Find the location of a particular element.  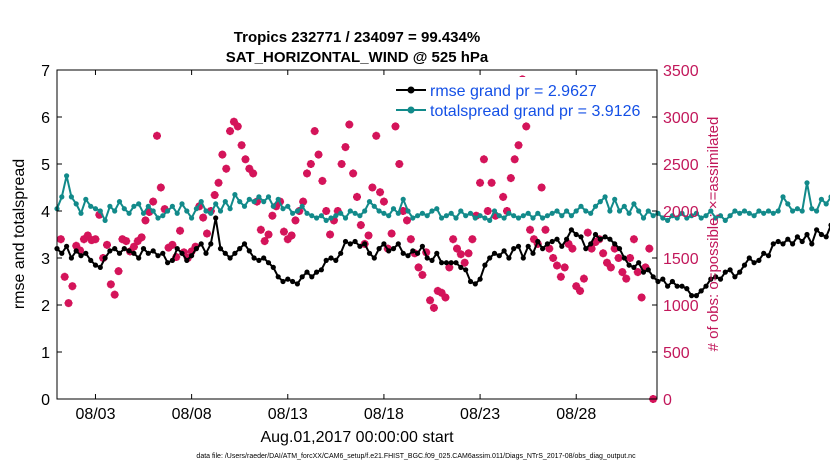

legend-rmse-marker is located at coordinates (411, 90).